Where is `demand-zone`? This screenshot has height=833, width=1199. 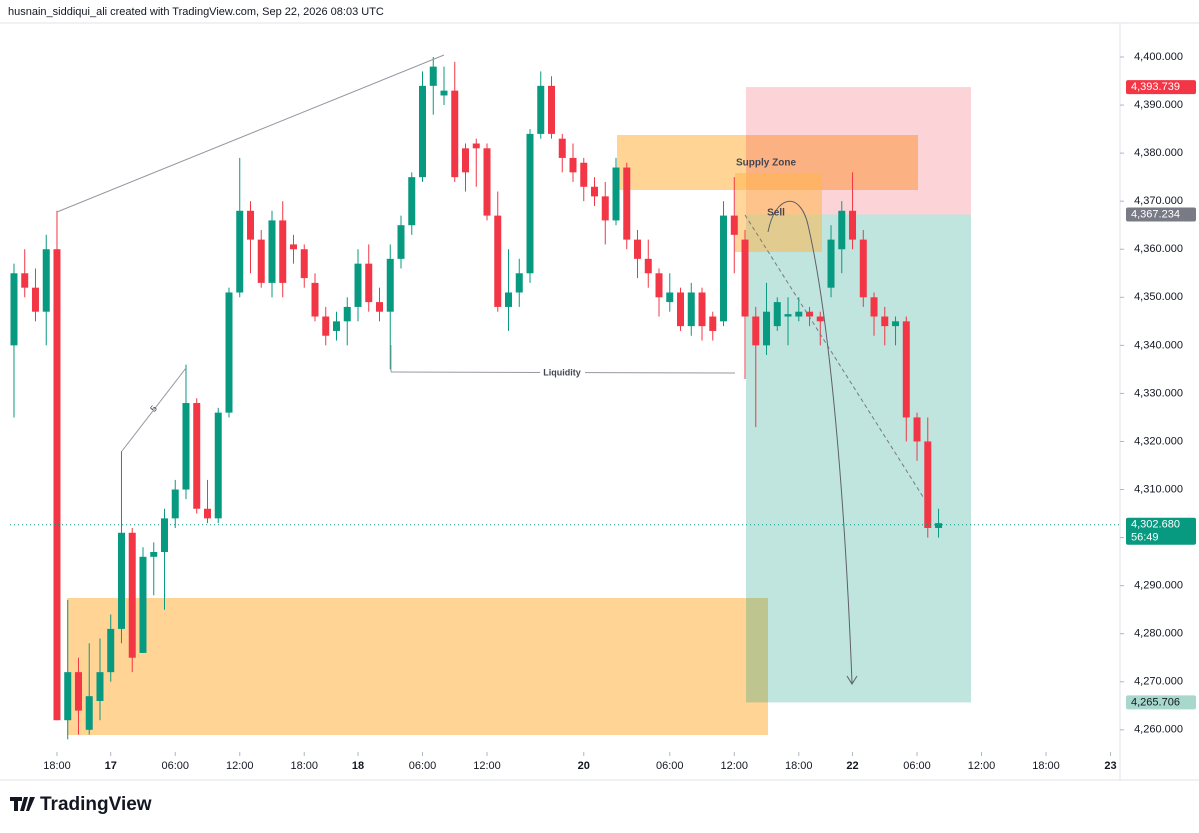 demand-zone is located at coordinates (417, 666).